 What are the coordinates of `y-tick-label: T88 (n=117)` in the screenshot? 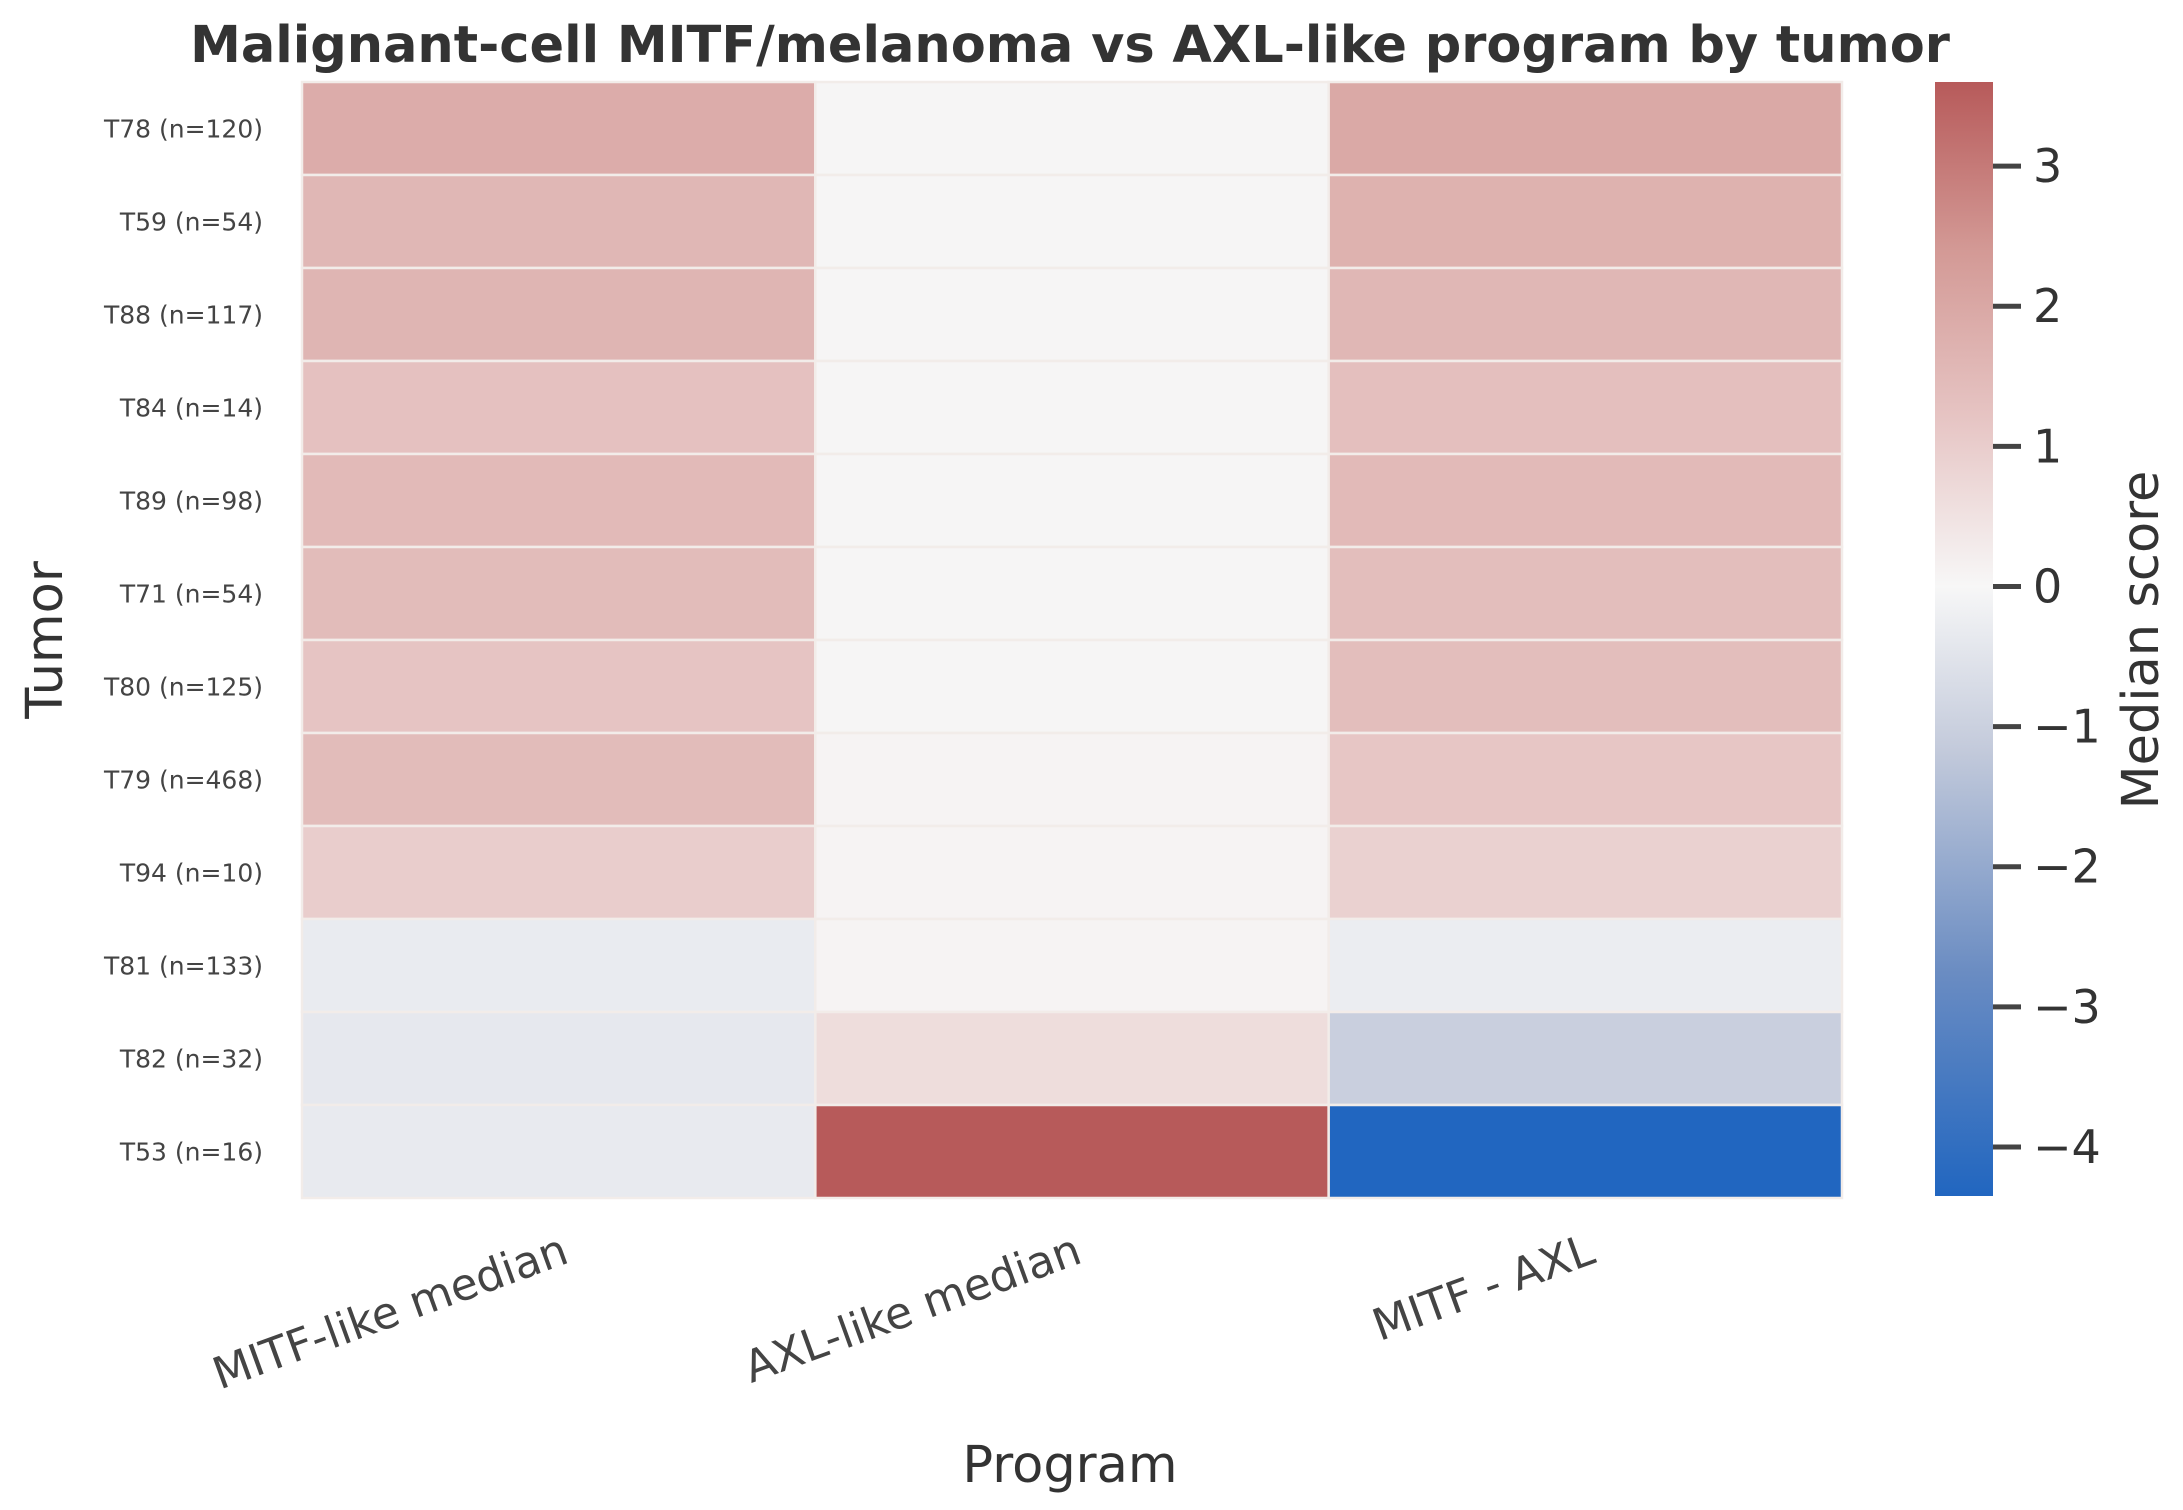 It's located at (183, 315).